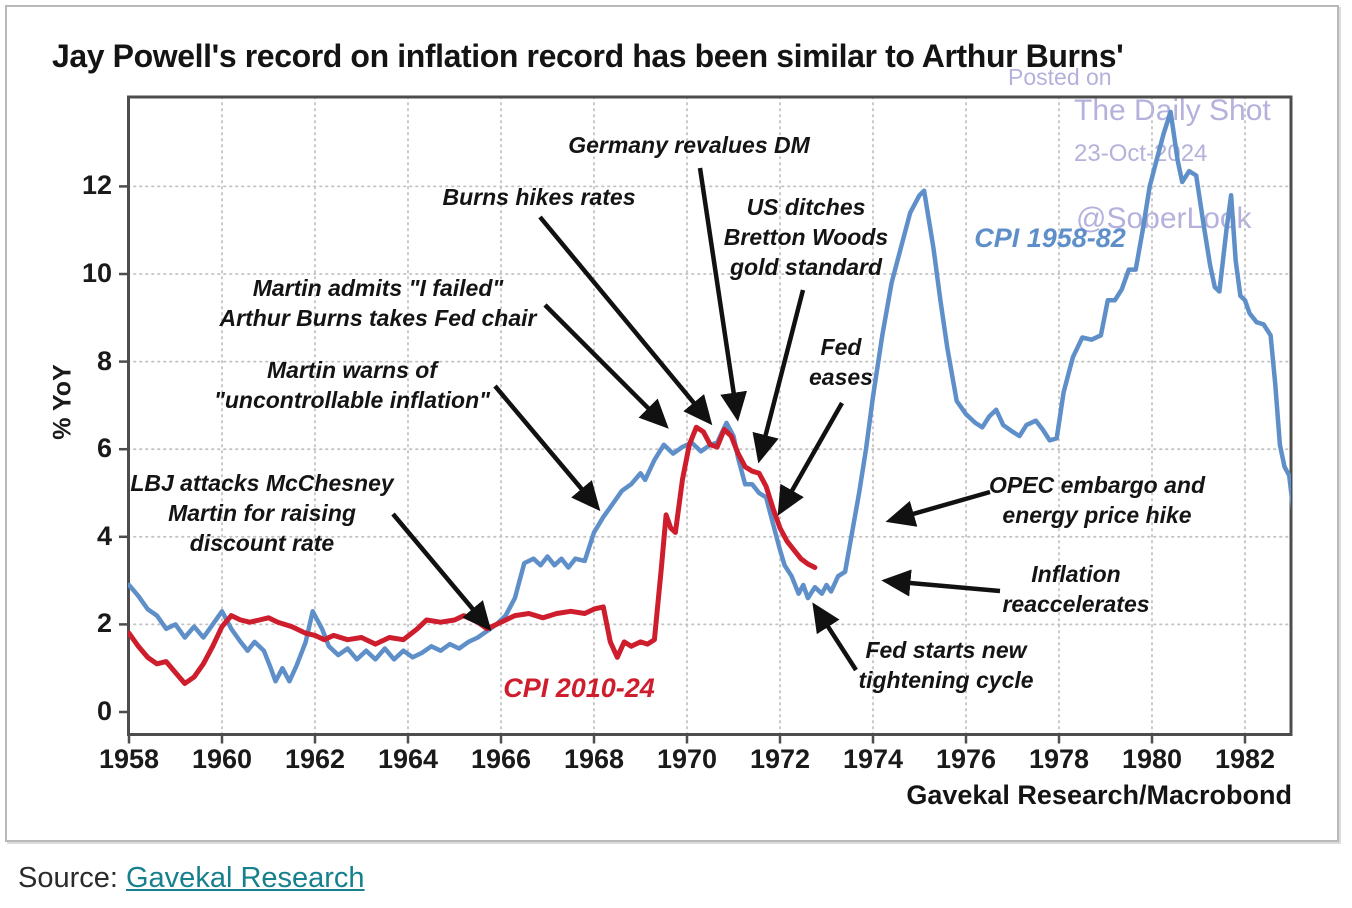 This screenshot has height=908, width=1352. What do you see at coordinates (378, 288) in the screenshot?
I see `annotation-line: Martin admits "I failed"` at bounding box center [378, 288].